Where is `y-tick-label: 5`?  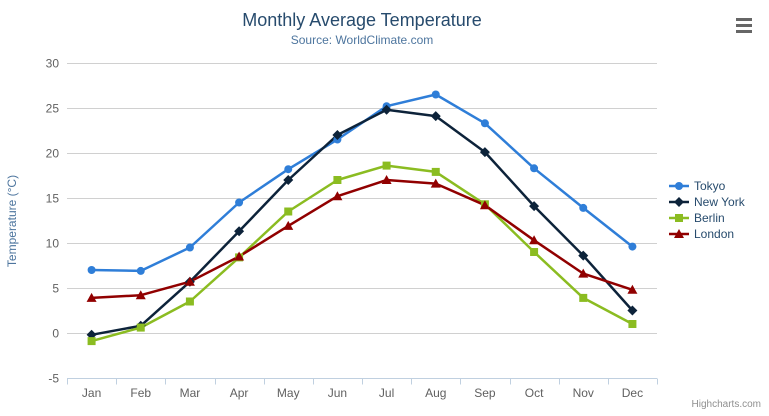
y-tick-label: 5 is located at coordinates (55, 289).